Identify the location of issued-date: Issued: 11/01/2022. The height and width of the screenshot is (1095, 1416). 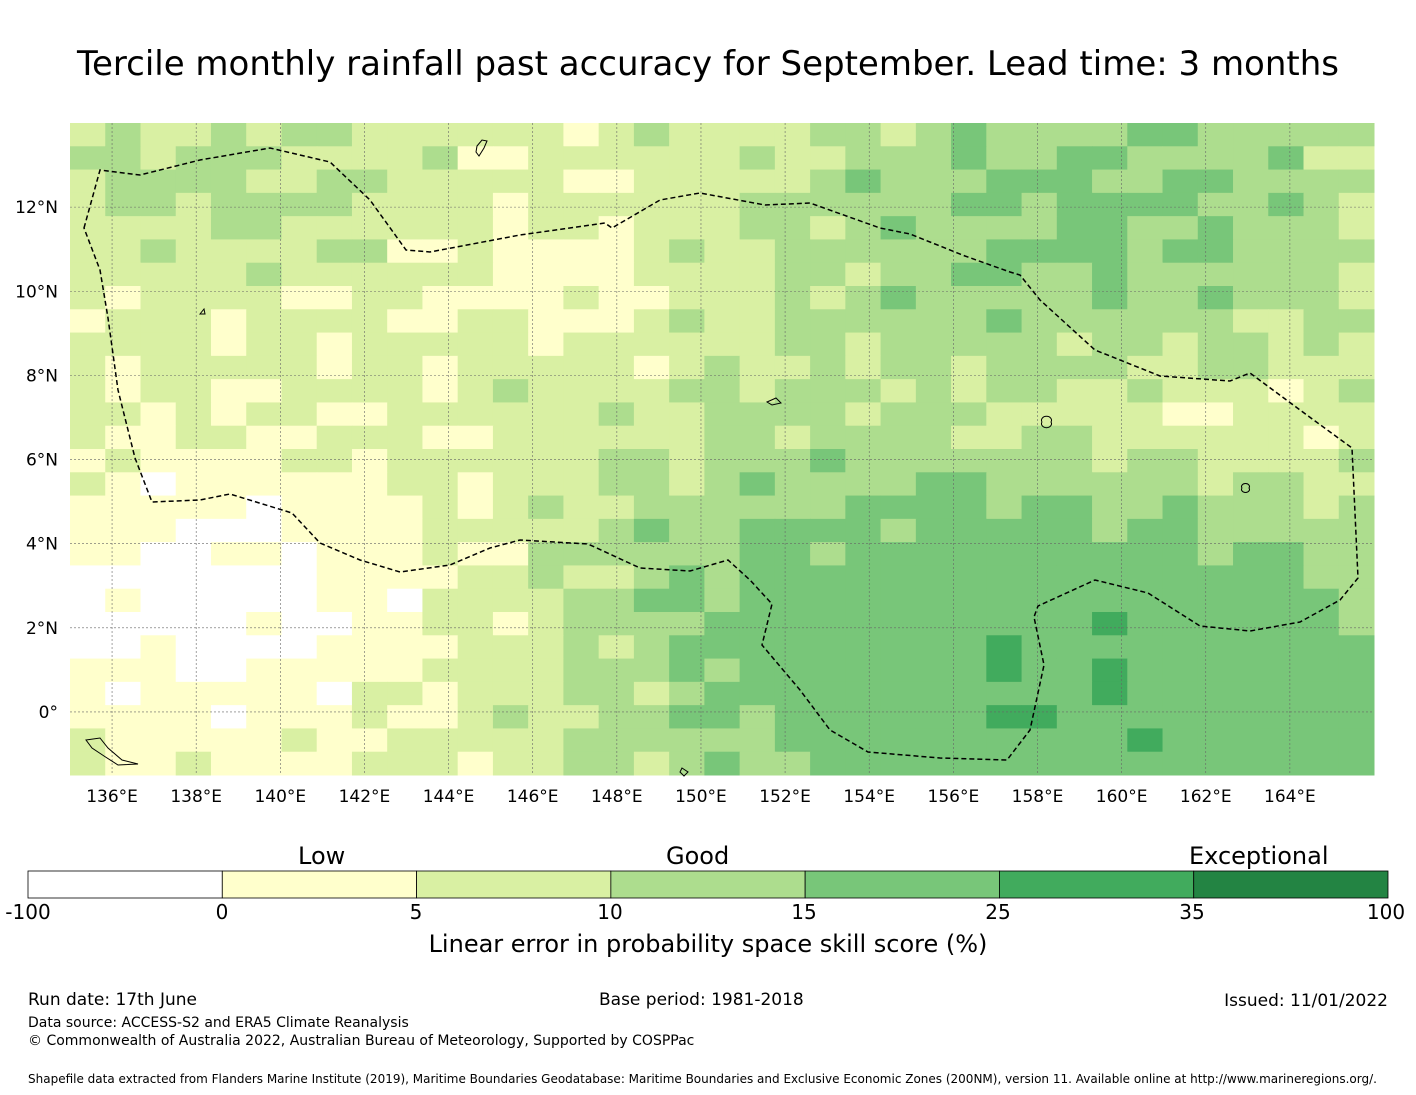
(1306, 1001).